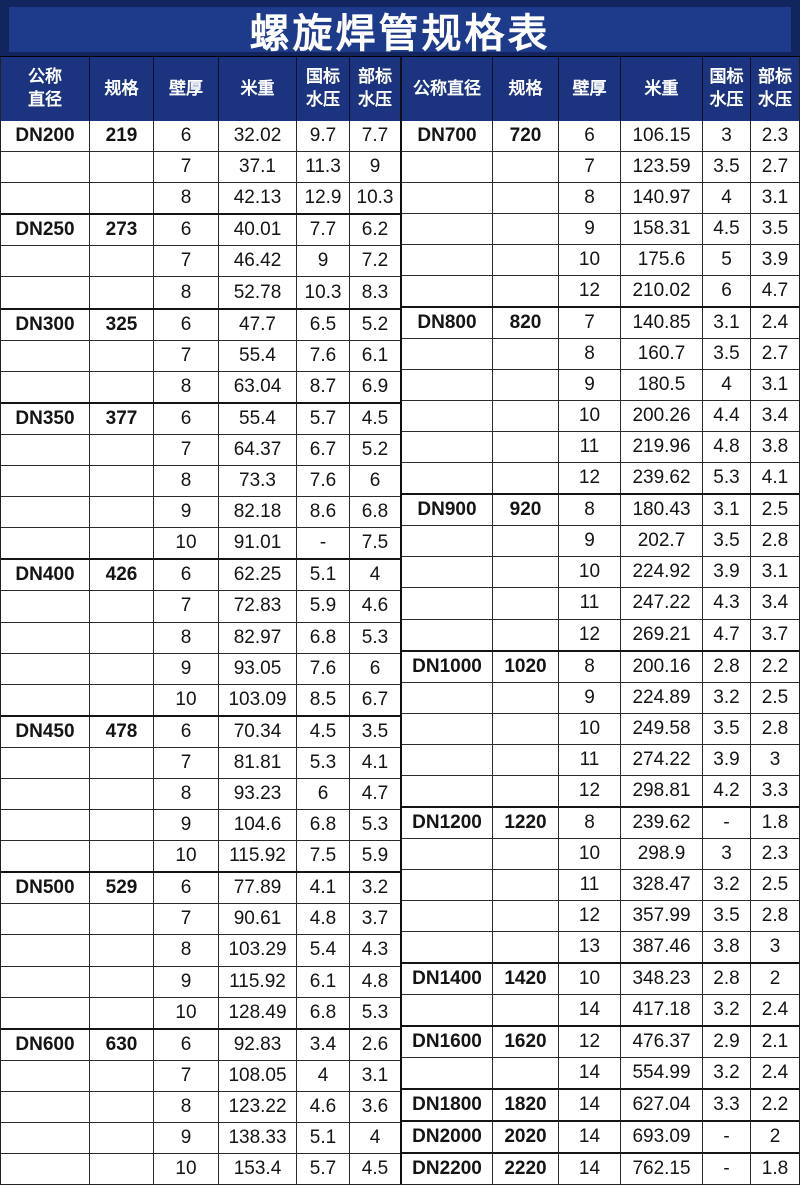 This screenshot has height=1185, width=800. Describe the element at coordinates (200, 136) in the screenshot. I see `table-row: DN200 219 6 32.02 9.7 7.7` at that location.